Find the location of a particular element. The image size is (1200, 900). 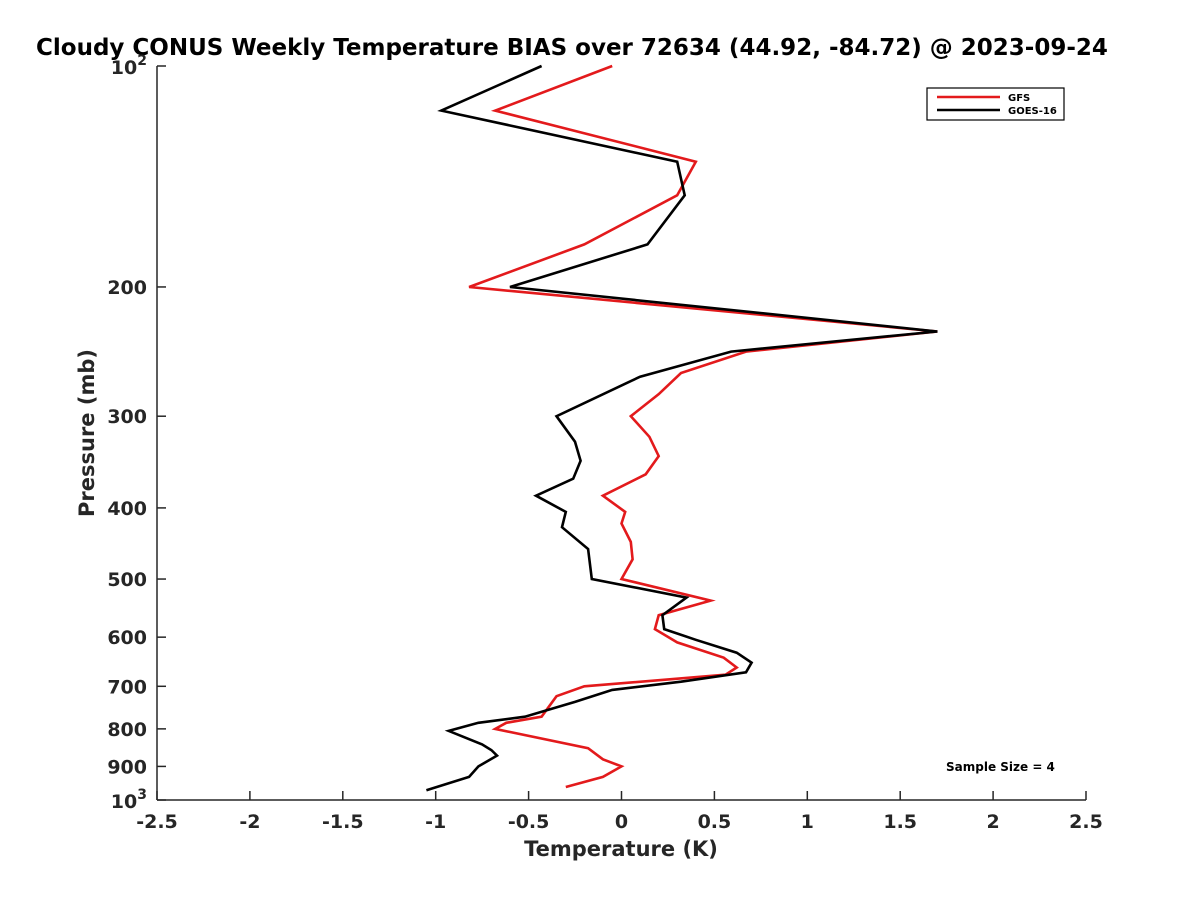

legend-label-goes-16: GOES-16 is located at coordinates (1032, 111).